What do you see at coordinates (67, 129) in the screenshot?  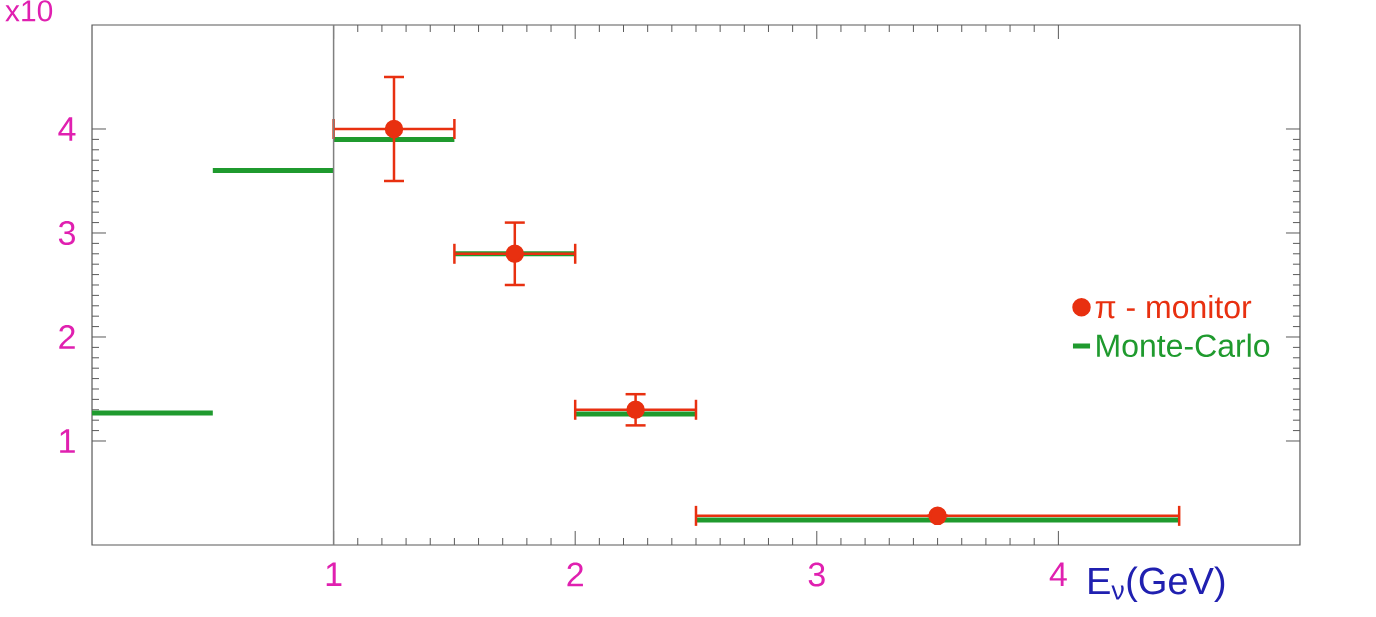 I see `y-tick-label: 4` at bounding box center [67, 129].